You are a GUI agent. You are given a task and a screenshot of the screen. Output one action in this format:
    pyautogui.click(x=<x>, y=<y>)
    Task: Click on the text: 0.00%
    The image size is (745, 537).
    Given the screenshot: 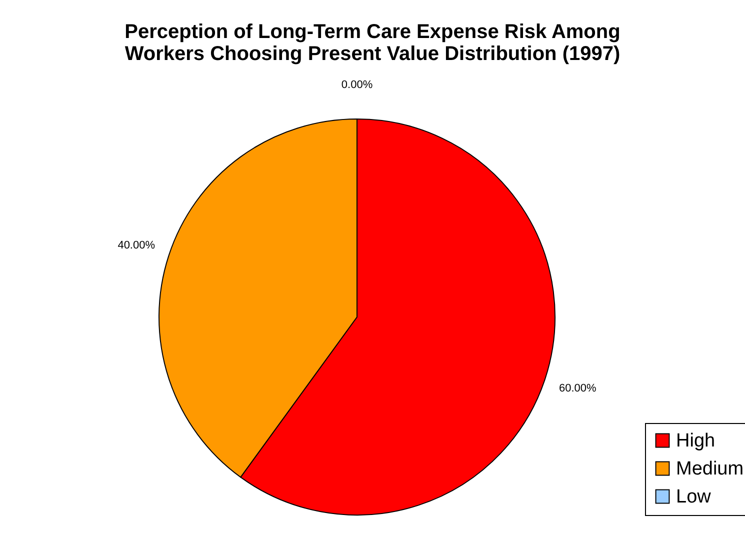 What is the action you would take?
    pyautogui.click(x=357, y=85)
    